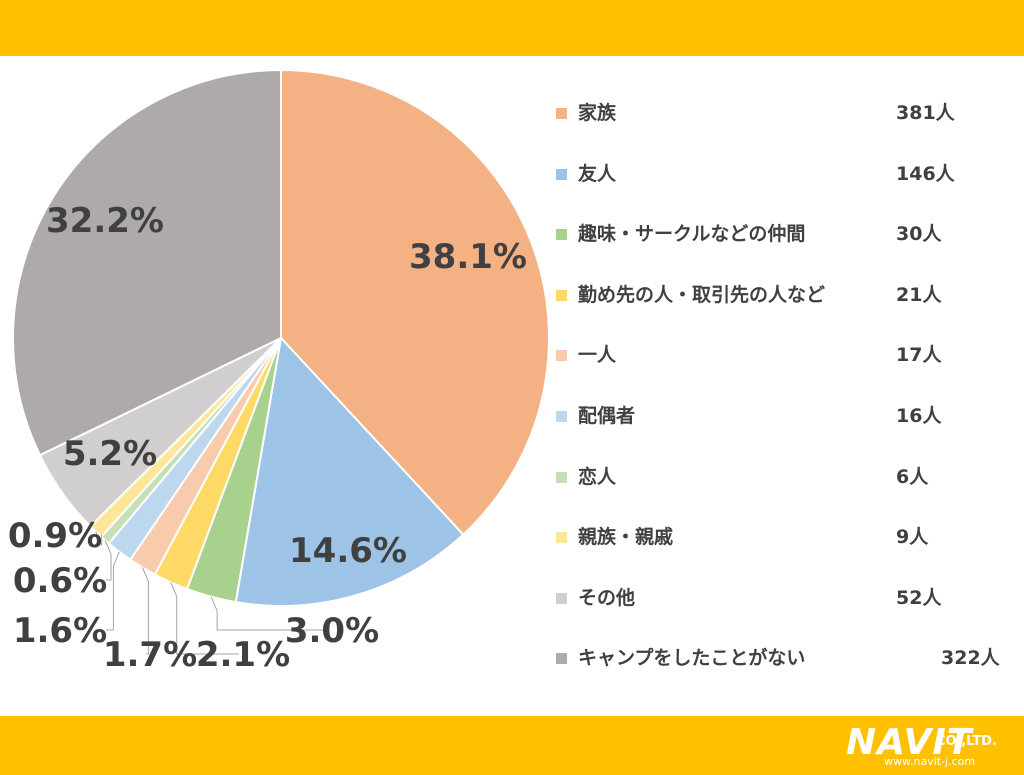  What do you see at coordinates (110, 454) in the screenshot?
I see `data-label: 5.2%` at bounding box center [110, 454].